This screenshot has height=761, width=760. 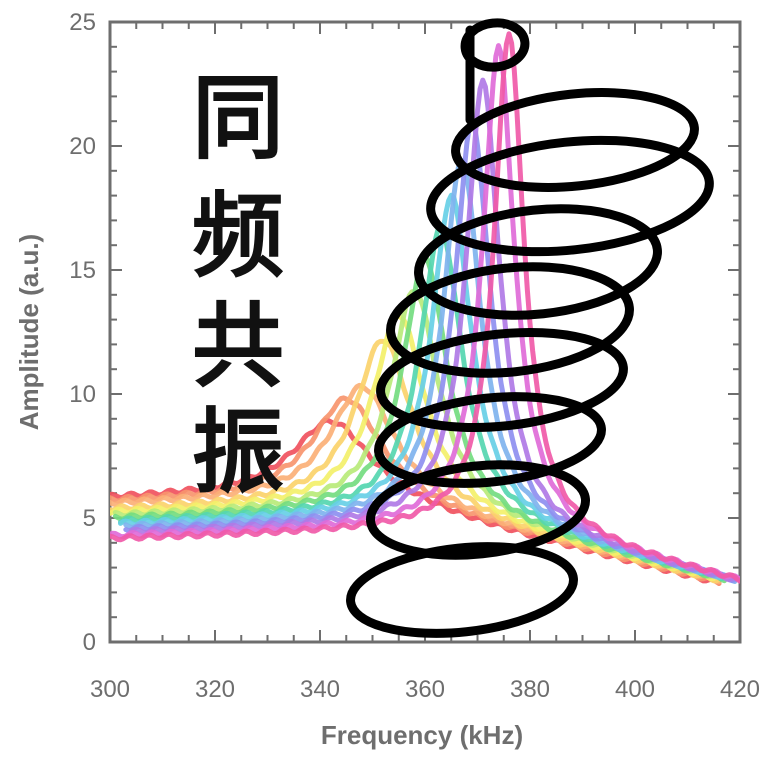 I want to click on y-axis-label: Amplitude (a.u.), so click(x=29, y=332).